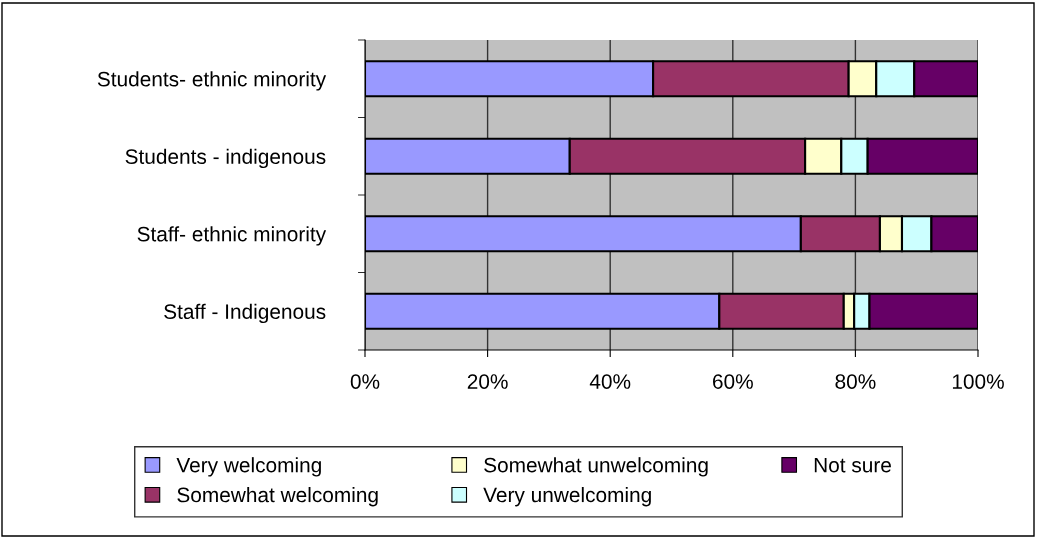 This screenshot has height=538, width=1037. What do you see at coordinates (733, 381) in the screenshot?
I see `x-tick-label: 60%` at bounding box center [733, 381].